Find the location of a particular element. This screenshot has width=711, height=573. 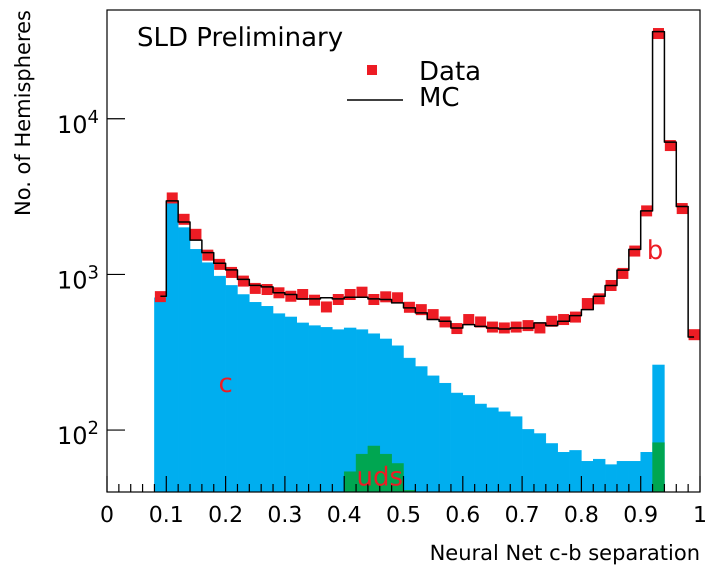

x-tick-label: 0 is located at coordinates (107, 515).